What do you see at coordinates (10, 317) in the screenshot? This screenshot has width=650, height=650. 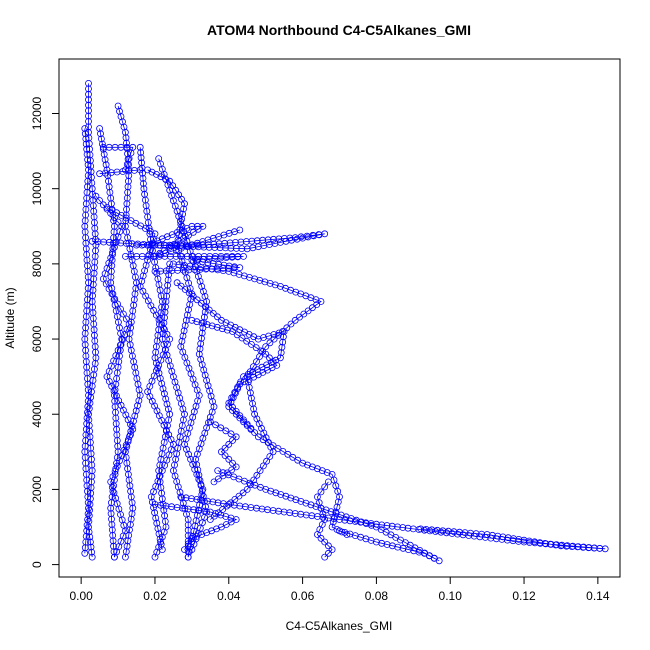 I see `y-axis-label: Altitude (m)` at bounding box center [10, 317].